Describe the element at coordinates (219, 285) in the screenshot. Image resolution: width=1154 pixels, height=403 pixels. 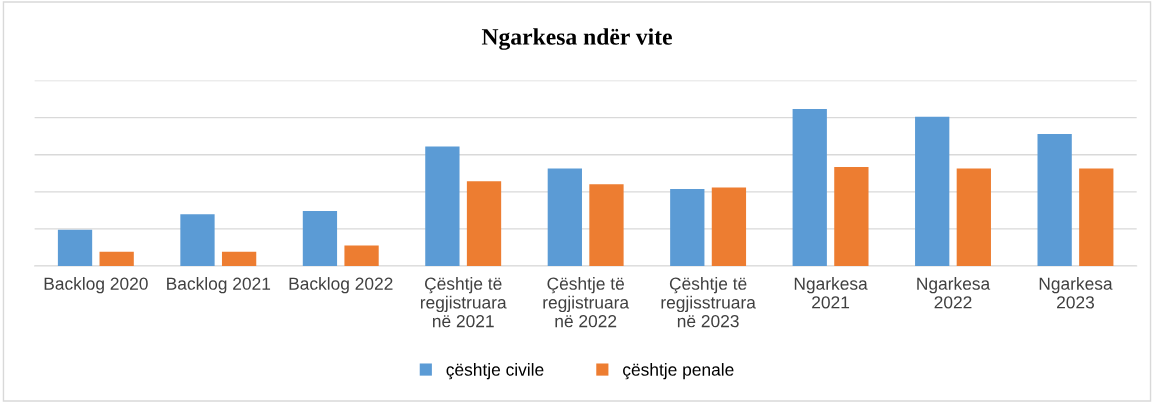
I see `x-tick-label: Backlog 2021` at that location.